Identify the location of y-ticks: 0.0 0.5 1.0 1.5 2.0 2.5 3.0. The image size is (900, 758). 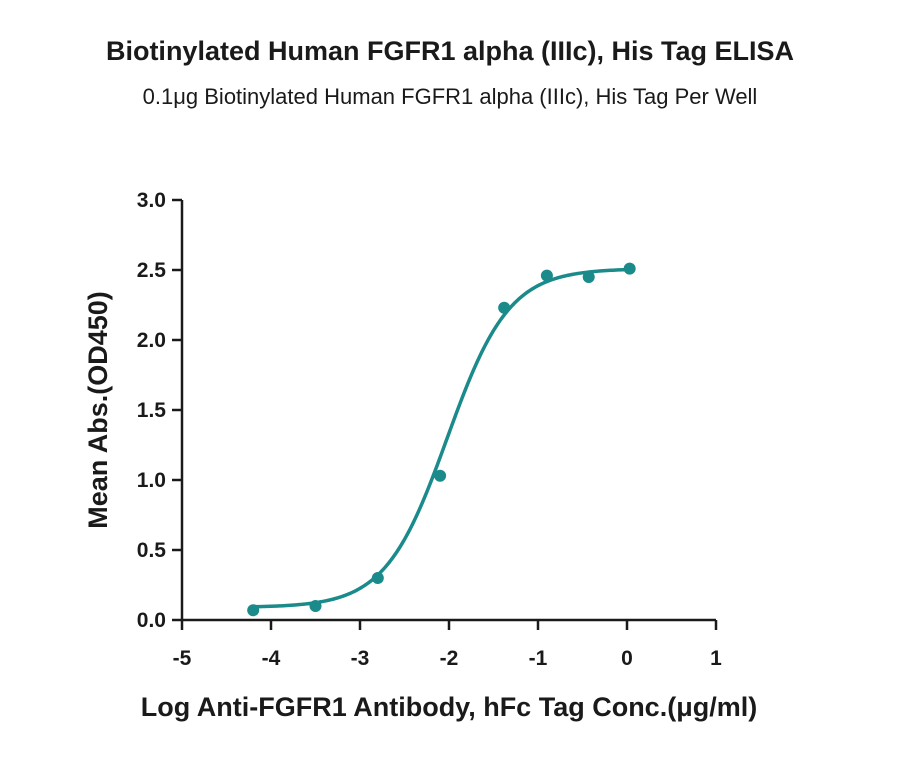
(159, 410).